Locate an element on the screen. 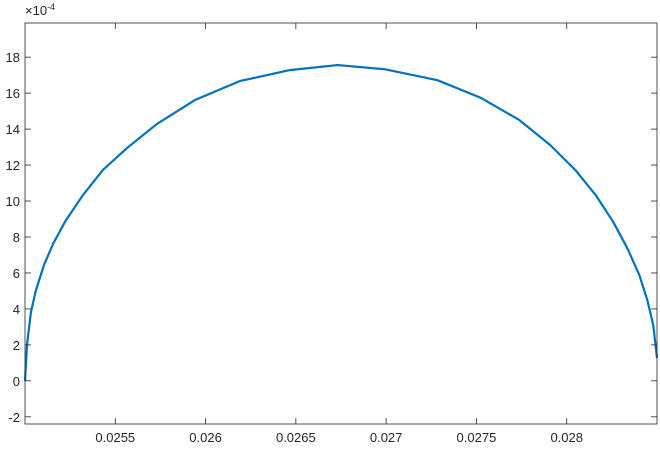 This screenshot has height=451, width=660. y-tick-label: 2 is located at coordinates (16, 345).